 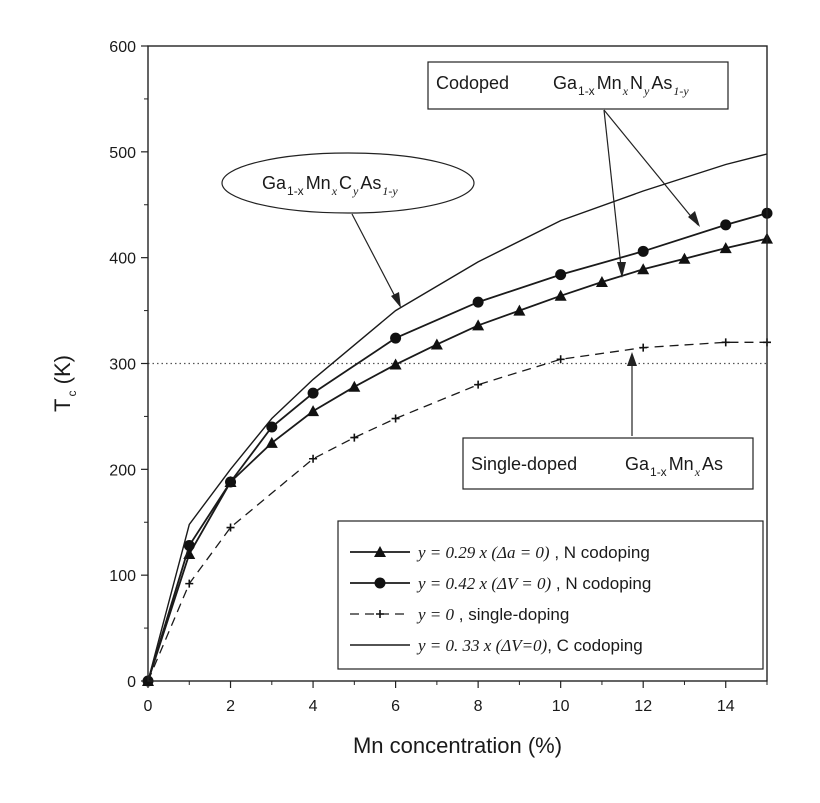 I want to click on callout-label: Codoped, so click(x=472, y=83).